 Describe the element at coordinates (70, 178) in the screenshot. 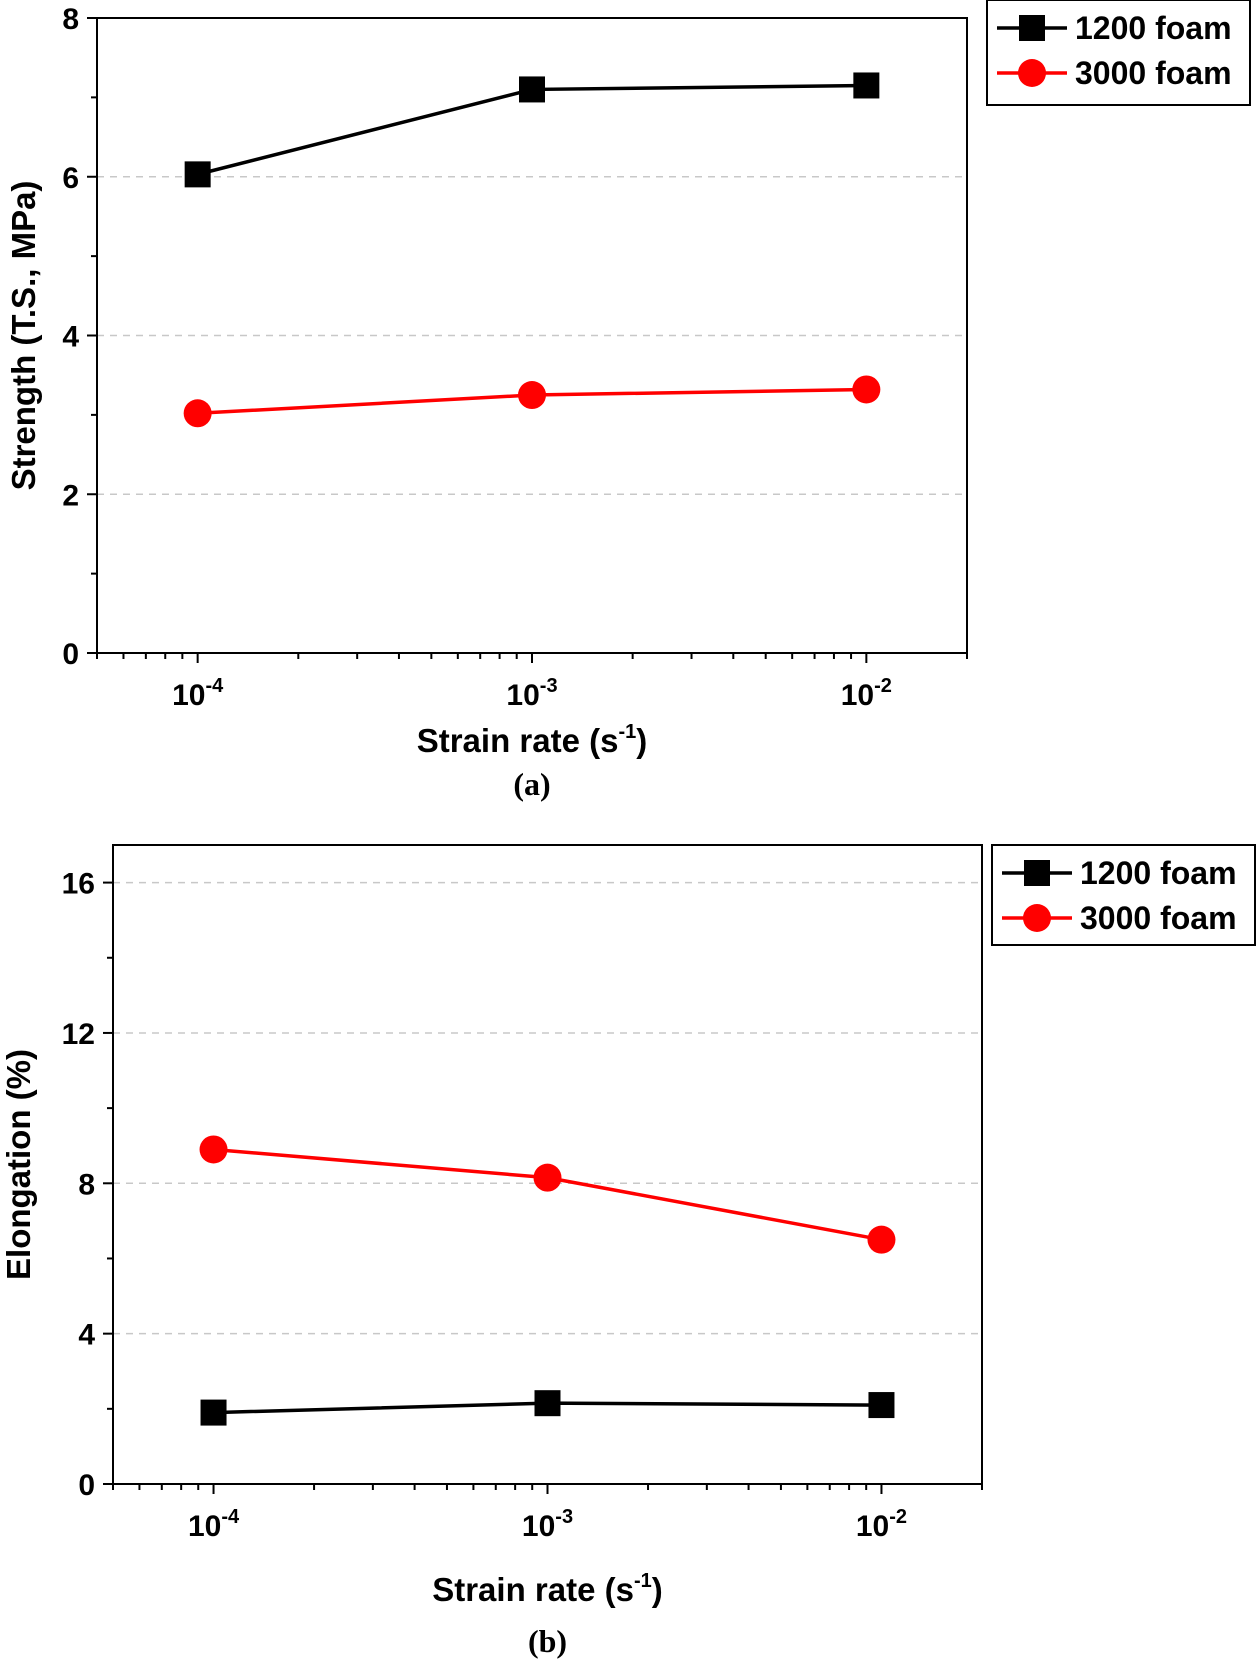

I see `y-tick-label: 6` at that location.